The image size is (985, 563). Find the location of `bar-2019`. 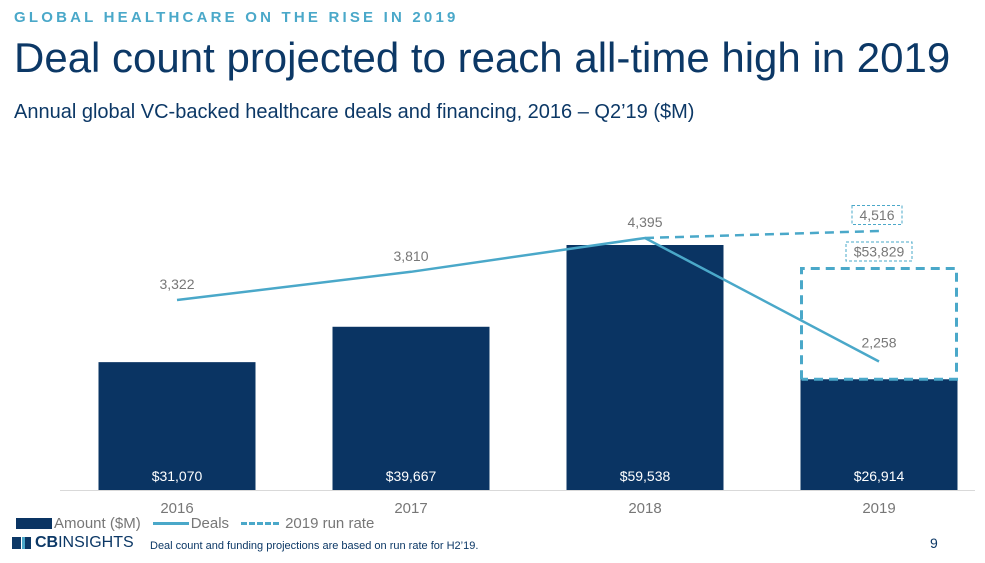

bar-2019 is located at coordinates (879, 434).